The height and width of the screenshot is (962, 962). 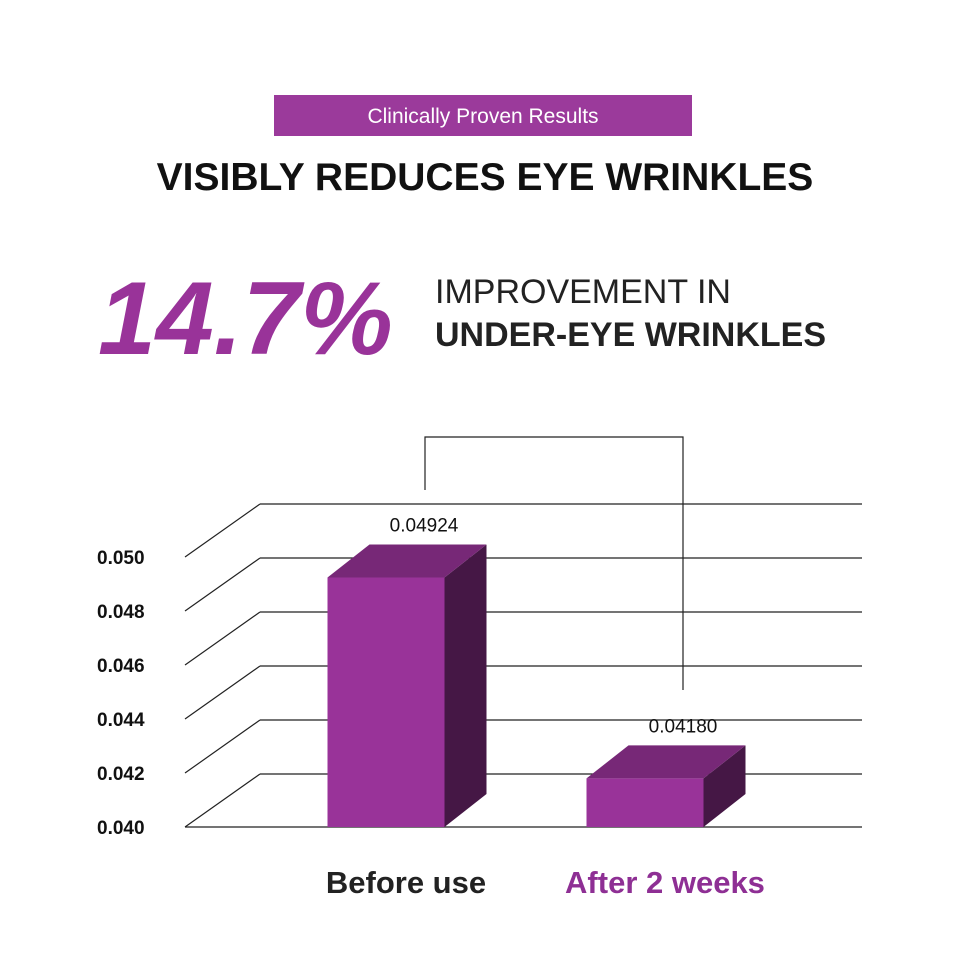 I want to click on x-tick-label: Before use, so click(x=406, y=882).